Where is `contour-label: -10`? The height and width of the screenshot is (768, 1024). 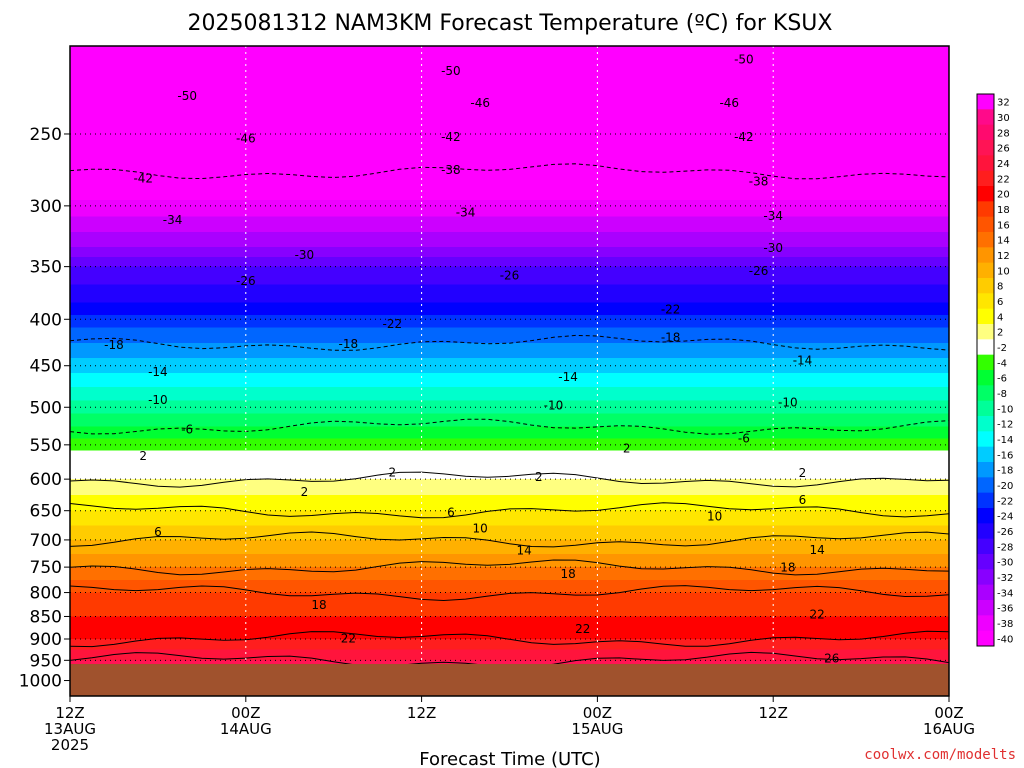 contour-label: -10 is located at coordinates (158, 400).